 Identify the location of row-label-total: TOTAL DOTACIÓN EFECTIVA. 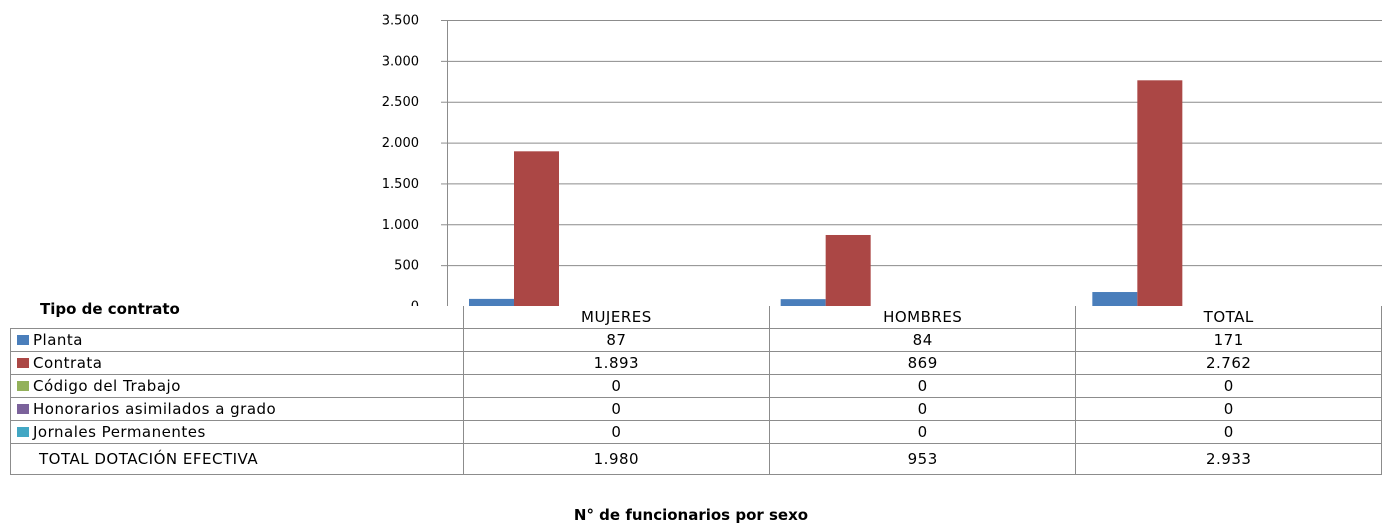
(237, 459).